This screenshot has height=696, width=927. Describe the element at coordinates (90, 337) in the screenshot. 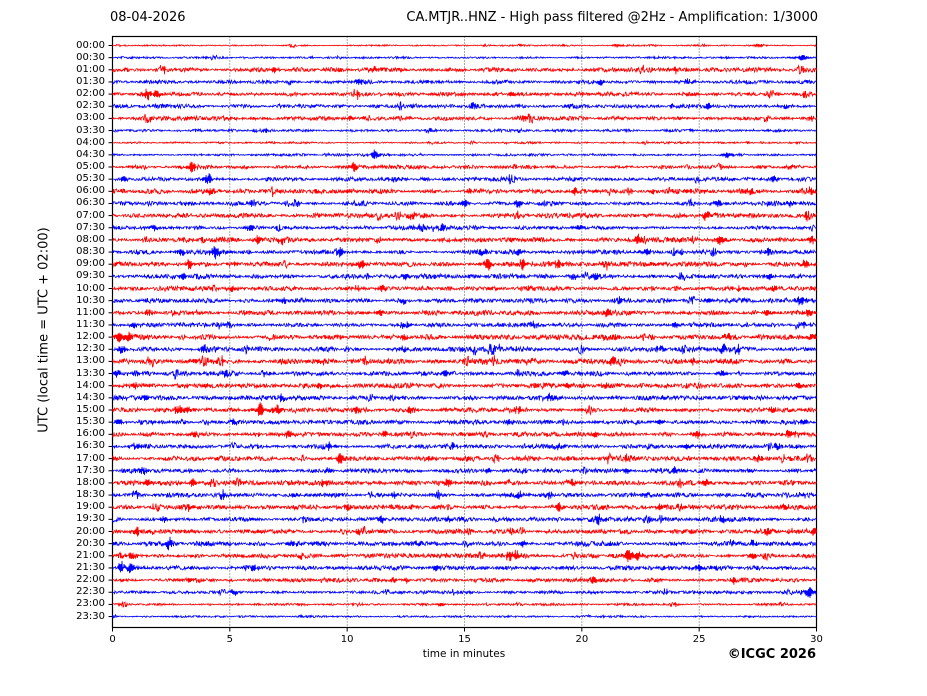

I see `y-tick-label: 12:00` at that location.